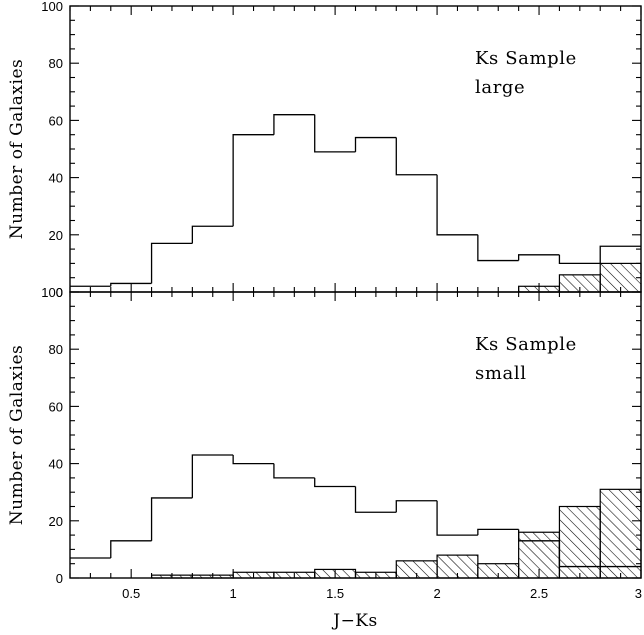 Image resolution: width=644 pixels, height=635 pixels. Describe the element at coordinates (638, 593) in the screenshot. I see `x-tick-label: 3` at that location.